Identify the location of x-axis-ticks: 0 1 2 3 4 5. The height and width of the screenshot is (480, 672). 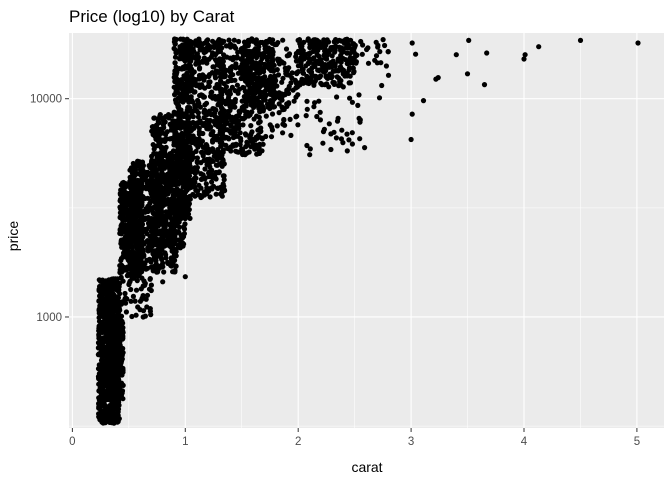
(354, 438).